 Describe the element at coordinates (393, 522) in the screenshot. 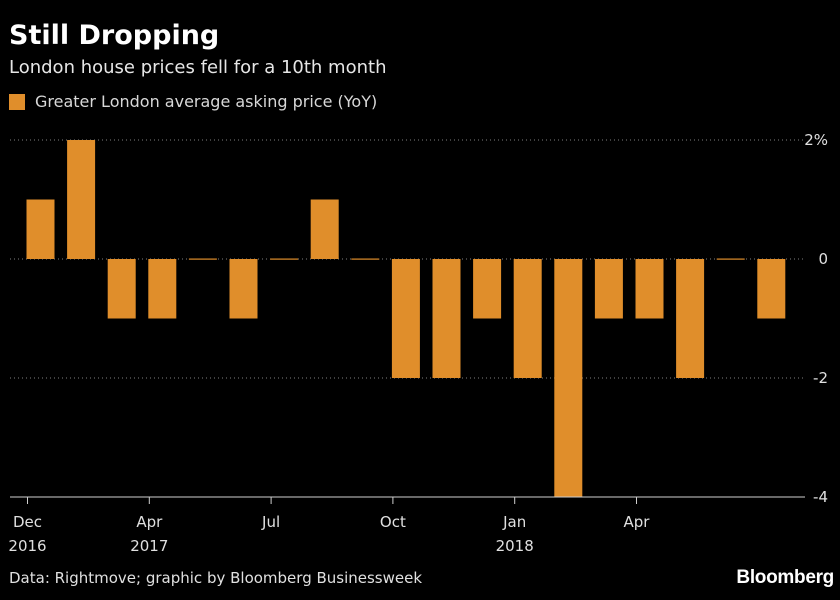

I see `x-tick-label: Oct` at that location.